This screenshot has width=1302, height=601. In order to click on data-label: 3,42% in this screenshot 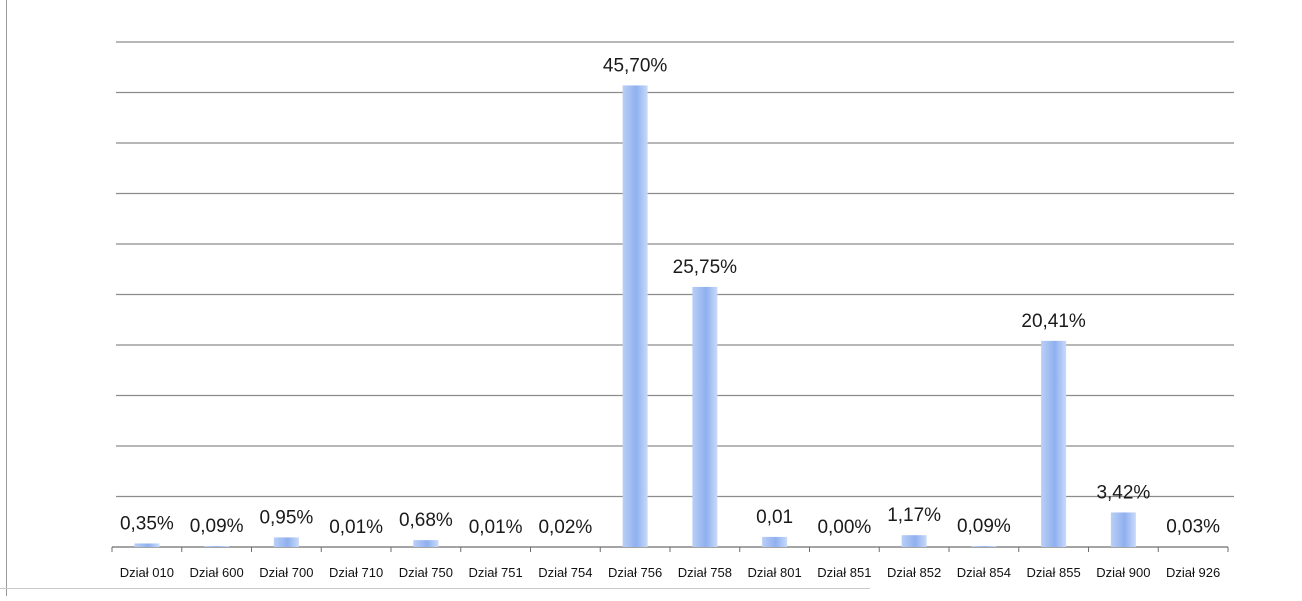, I will do `click(1123, 492)`.